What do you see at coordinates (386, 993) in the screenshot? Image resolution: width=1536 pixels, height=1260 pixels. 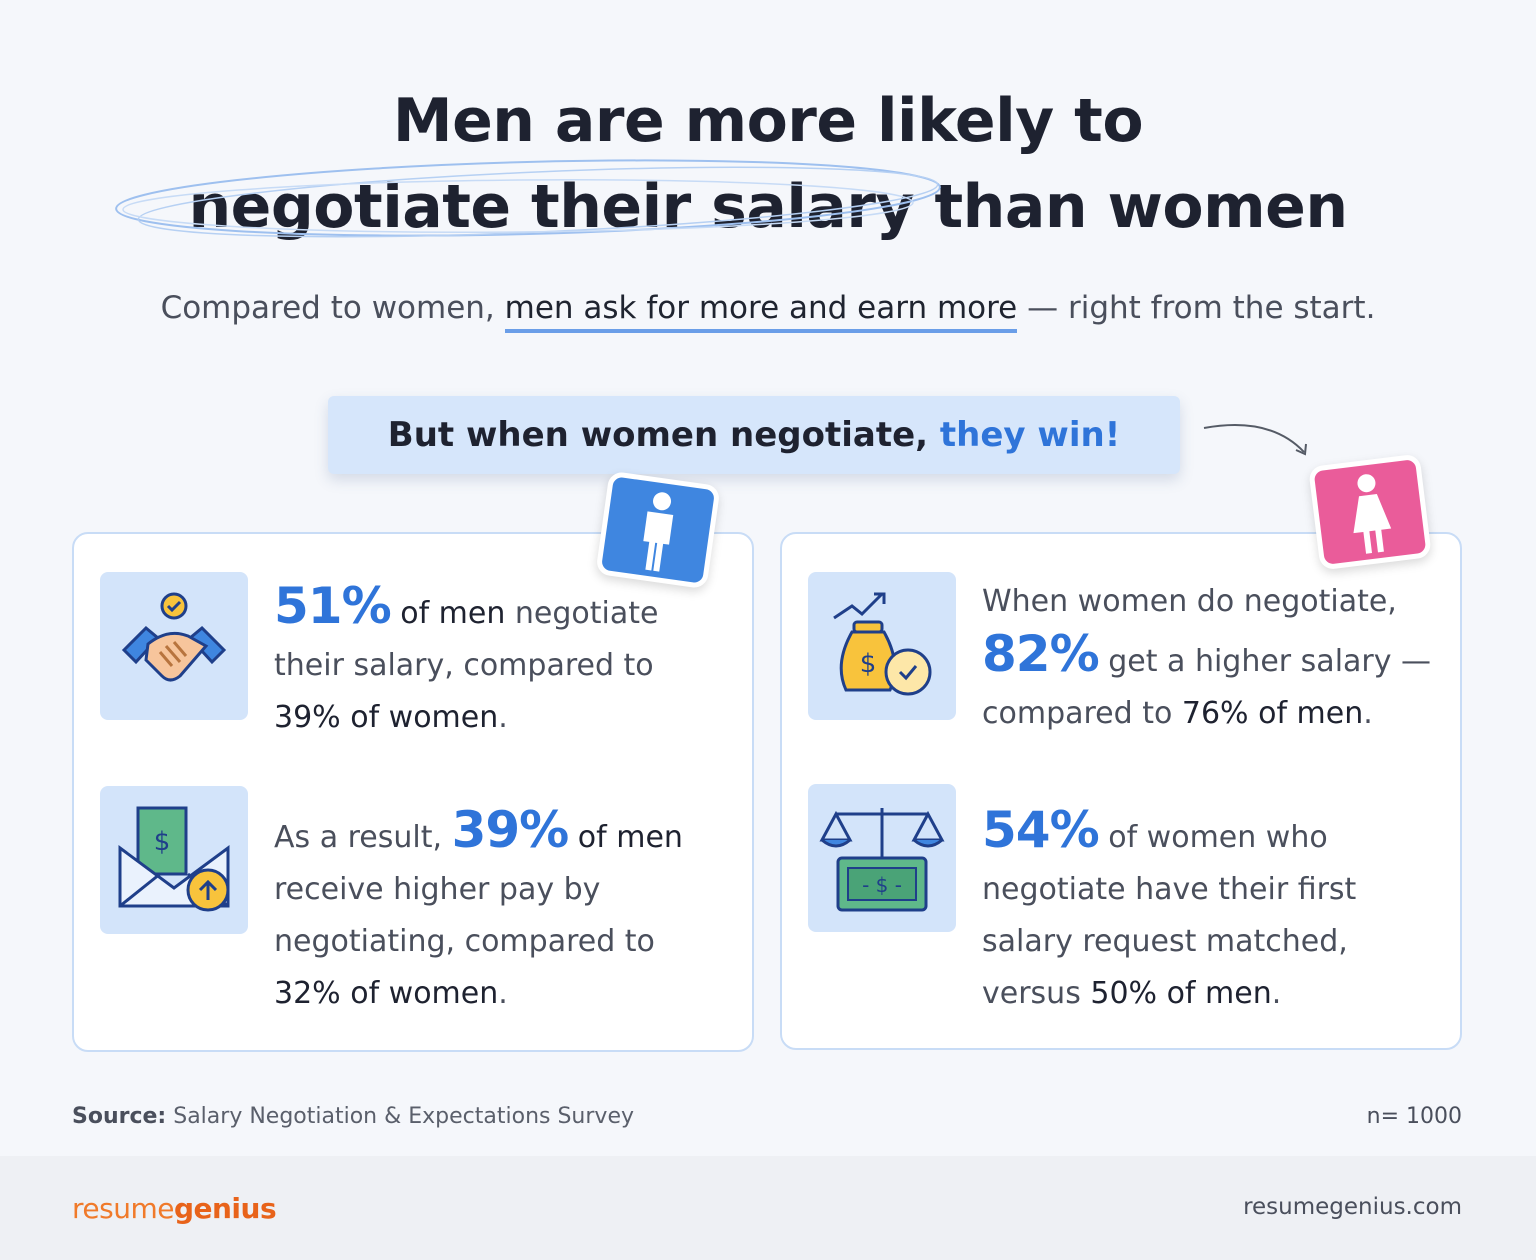 I see `stat-compare: 32% of women` at bounding box center [386, 993].